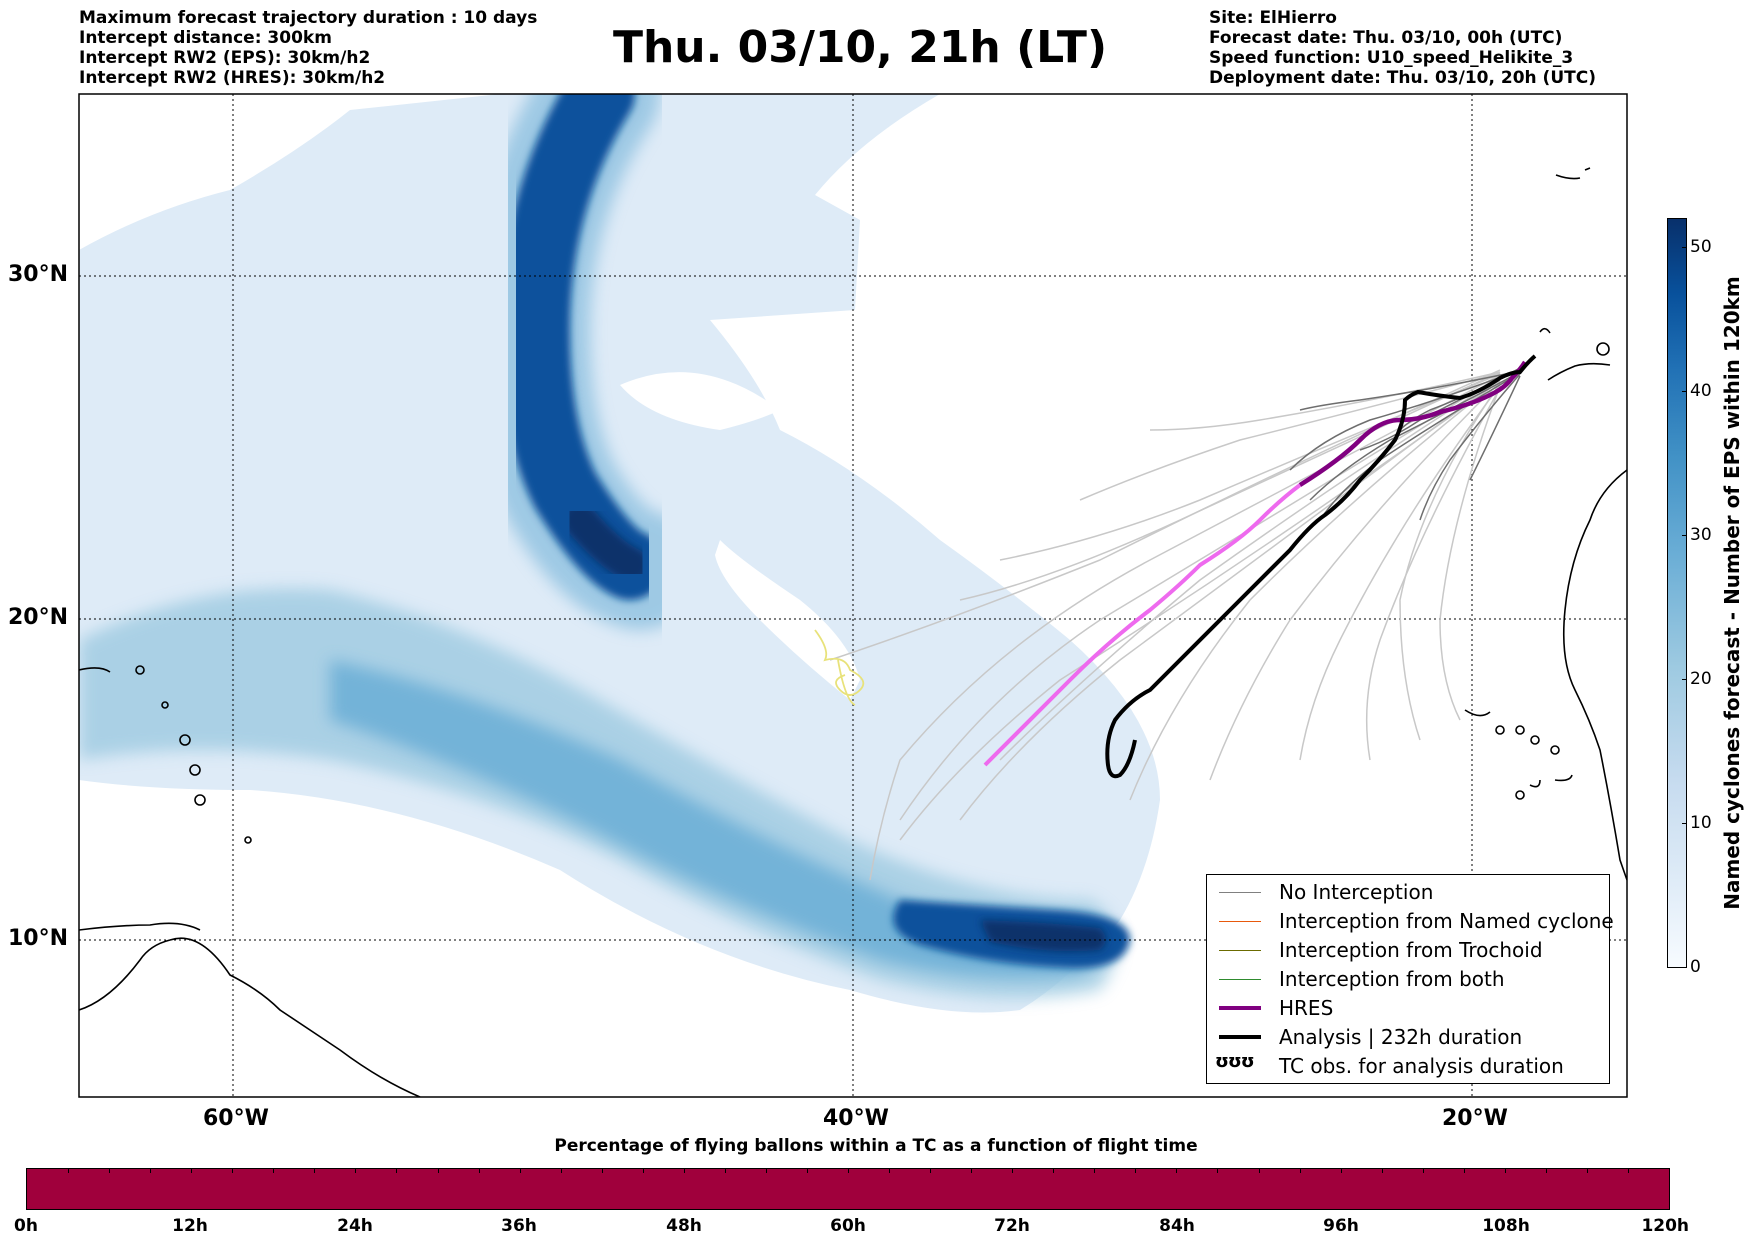 This screenshot has height=1241, width=1752. I want to click on timebar-tick: 36h, so click(519, 1226).